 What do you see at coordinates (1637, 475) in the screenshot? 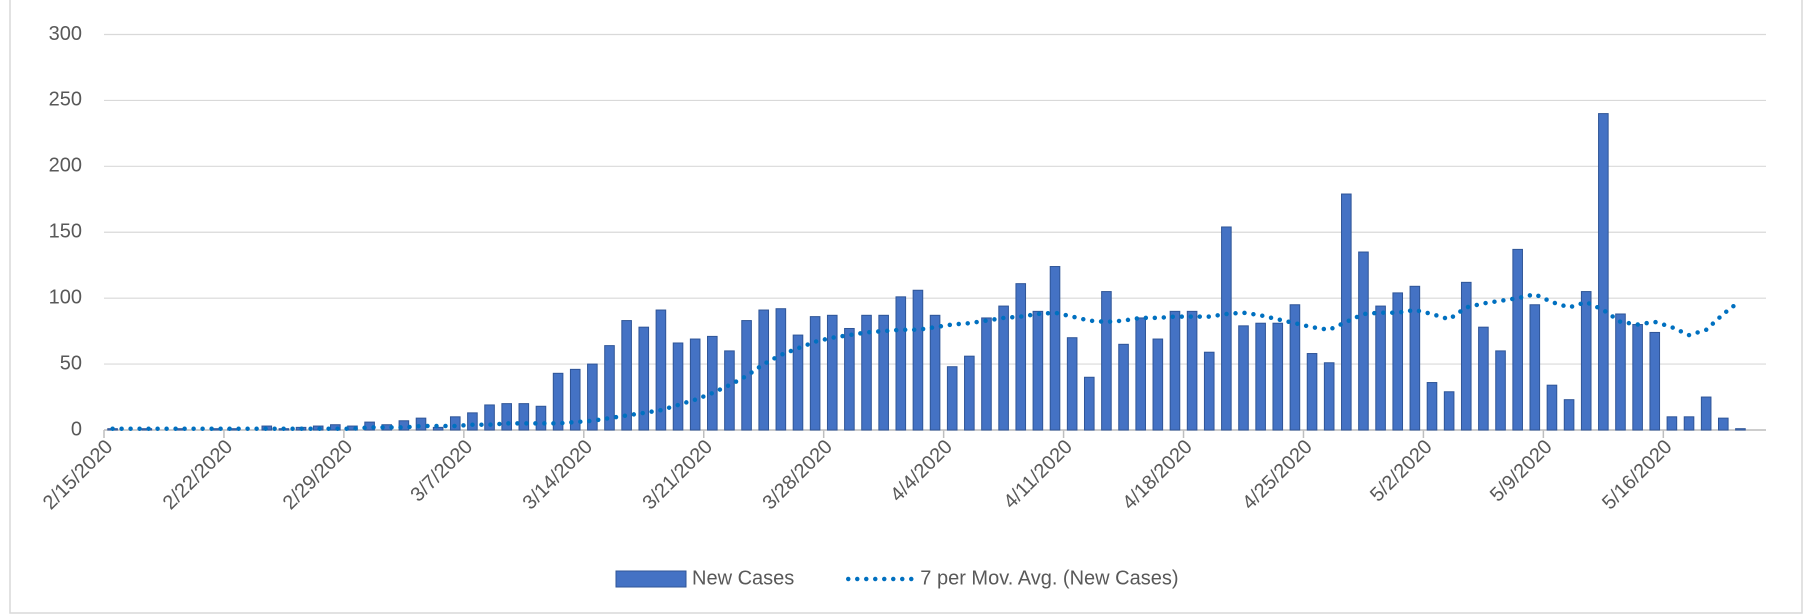
I see `x-tick-label: 5/16/2020` at bounding box center [1637, 475].